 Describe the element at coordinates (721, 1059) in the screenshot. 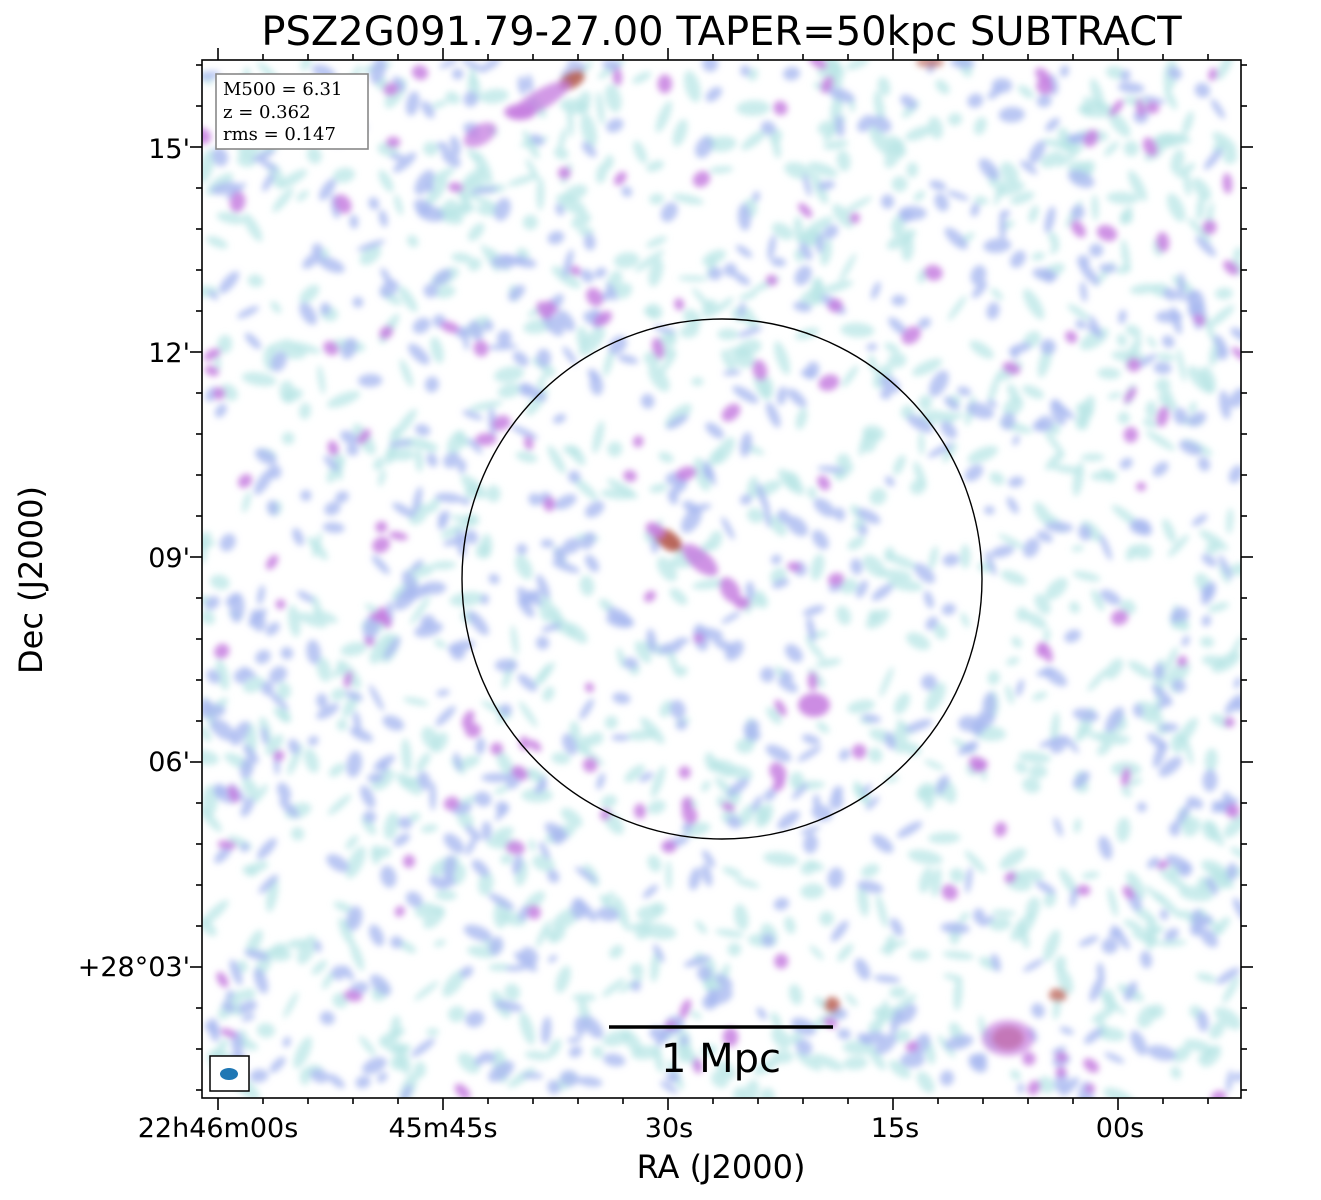

I see `scale-bar-label: 1 Mpc` at that location.